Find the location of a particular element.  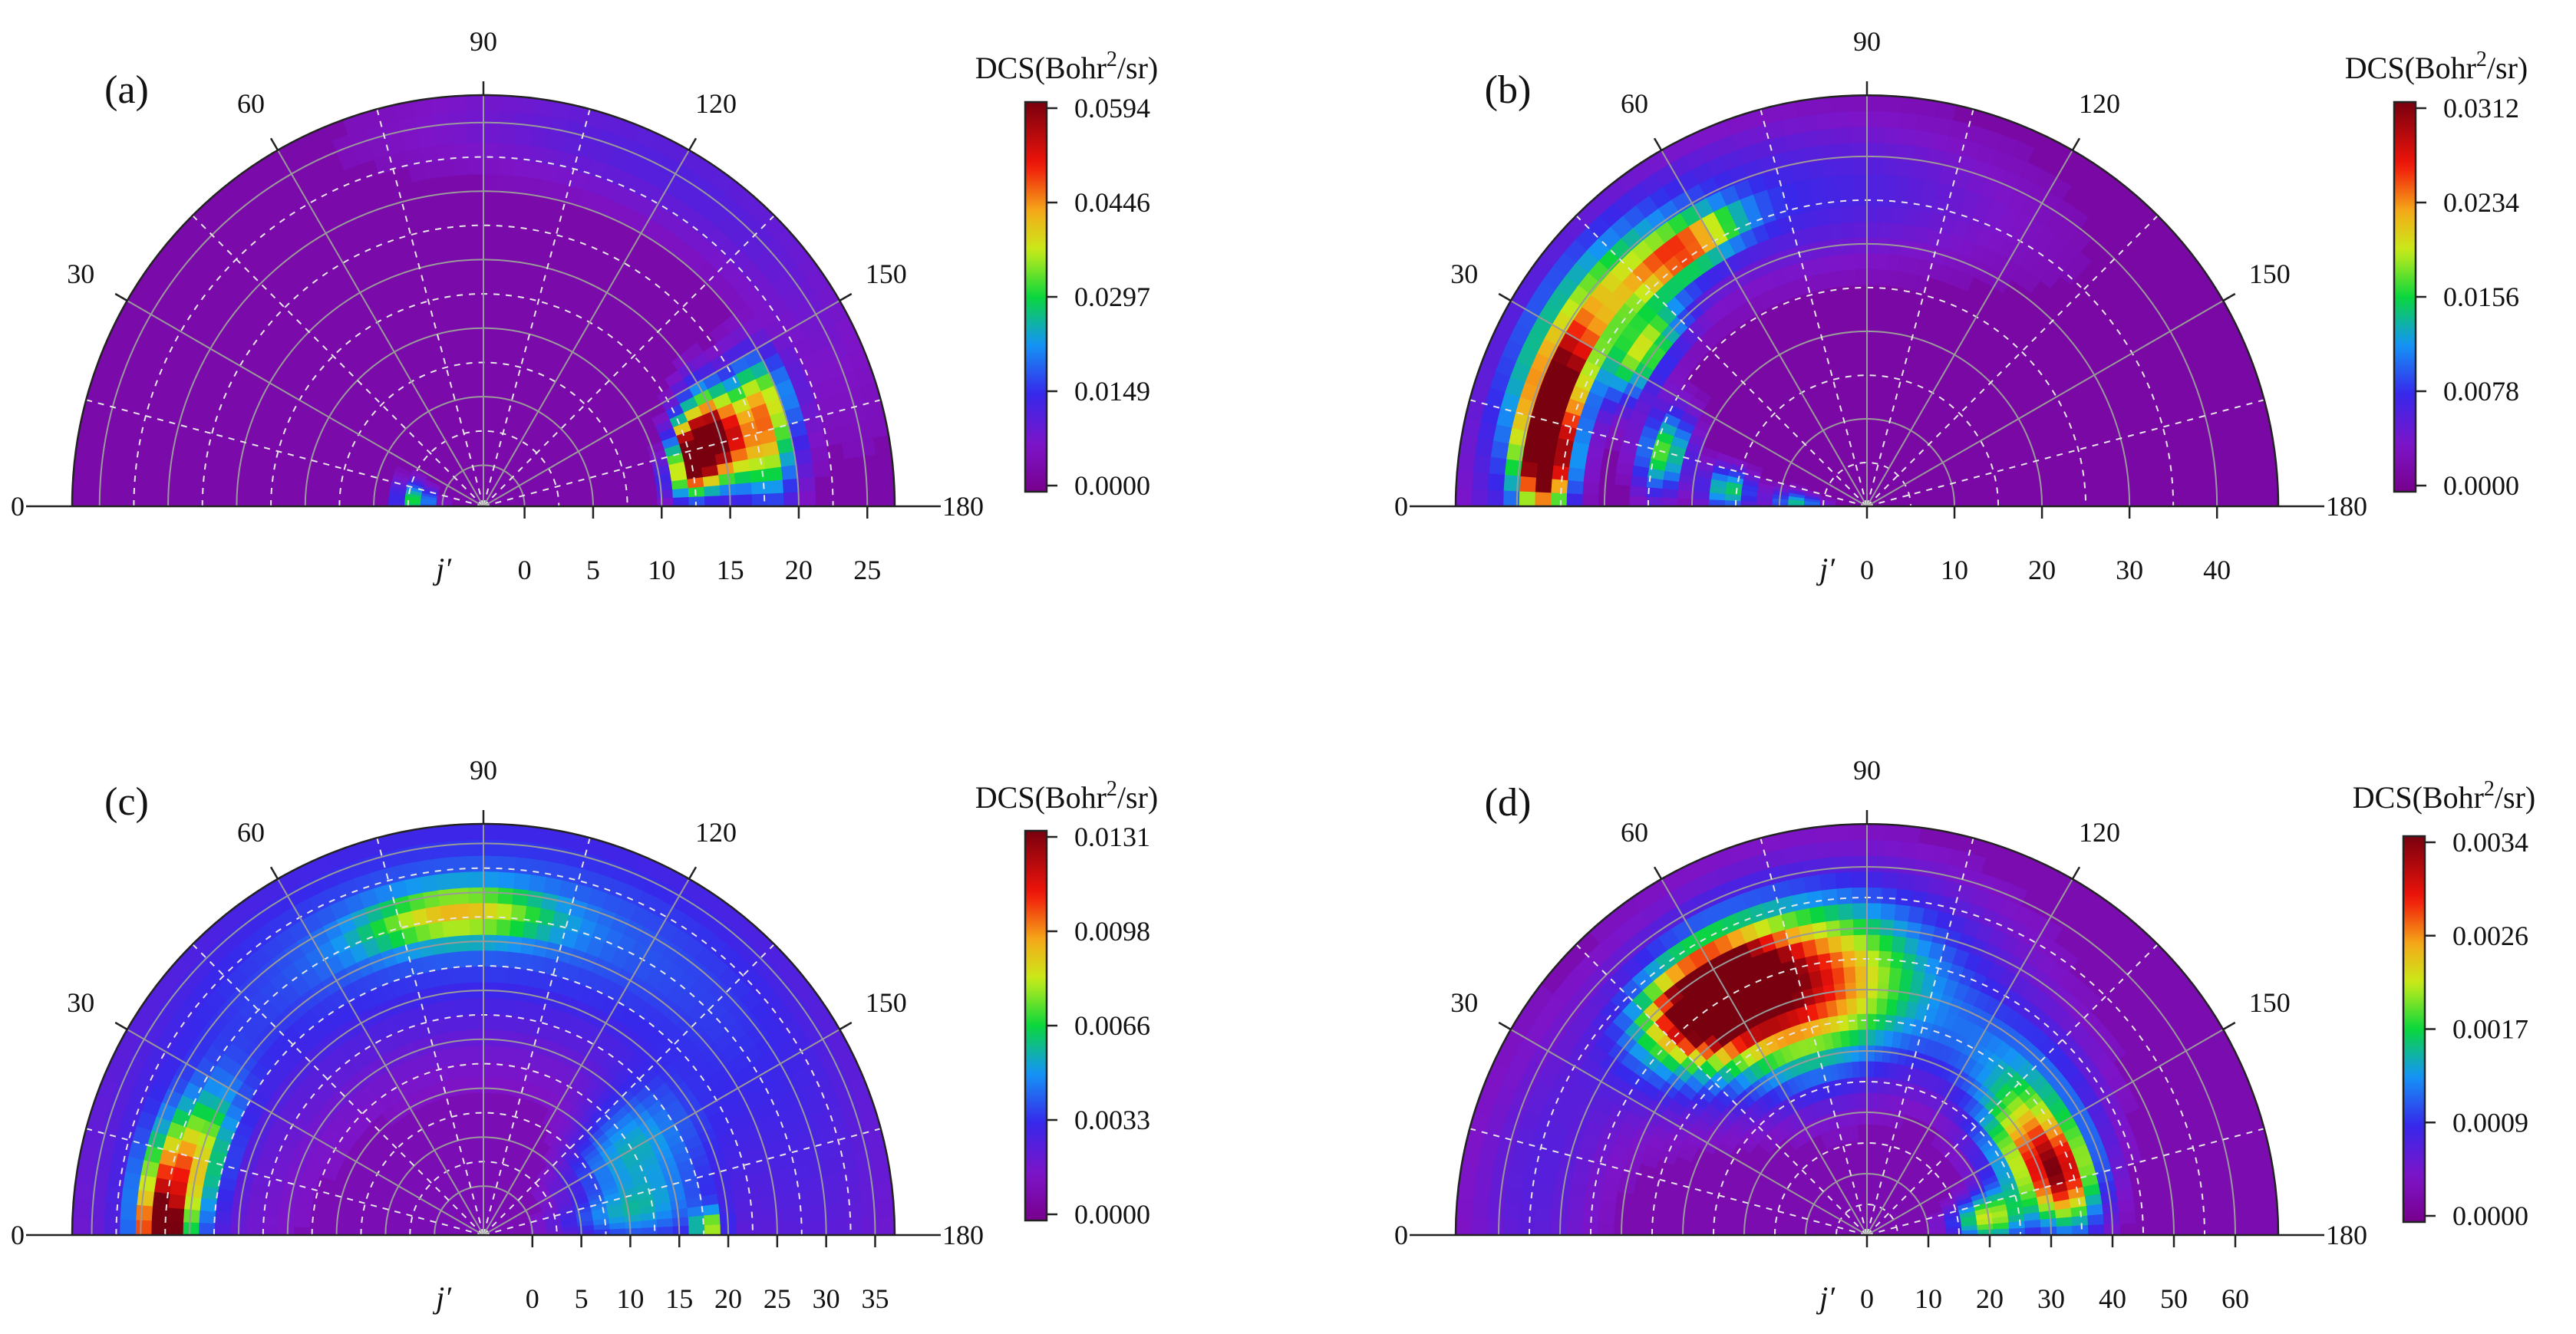

radial-tick-label: 20 is located at coordinates (799, 570).